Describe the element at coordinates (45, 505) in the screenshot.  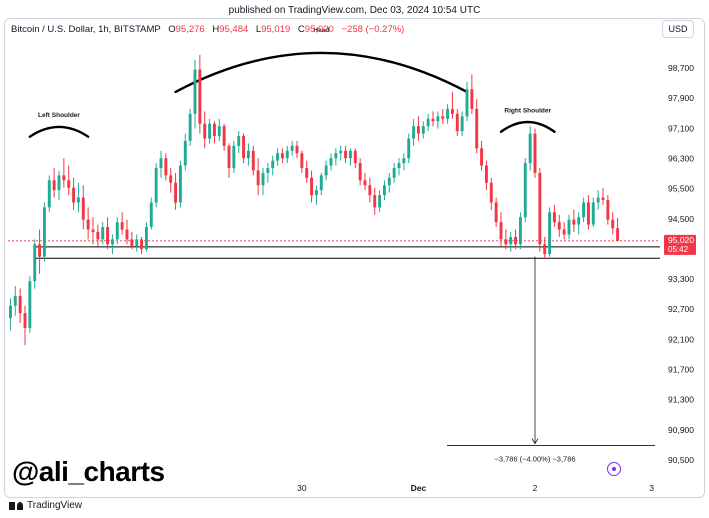
I see `tradingview-brand: TradingView` at that location.